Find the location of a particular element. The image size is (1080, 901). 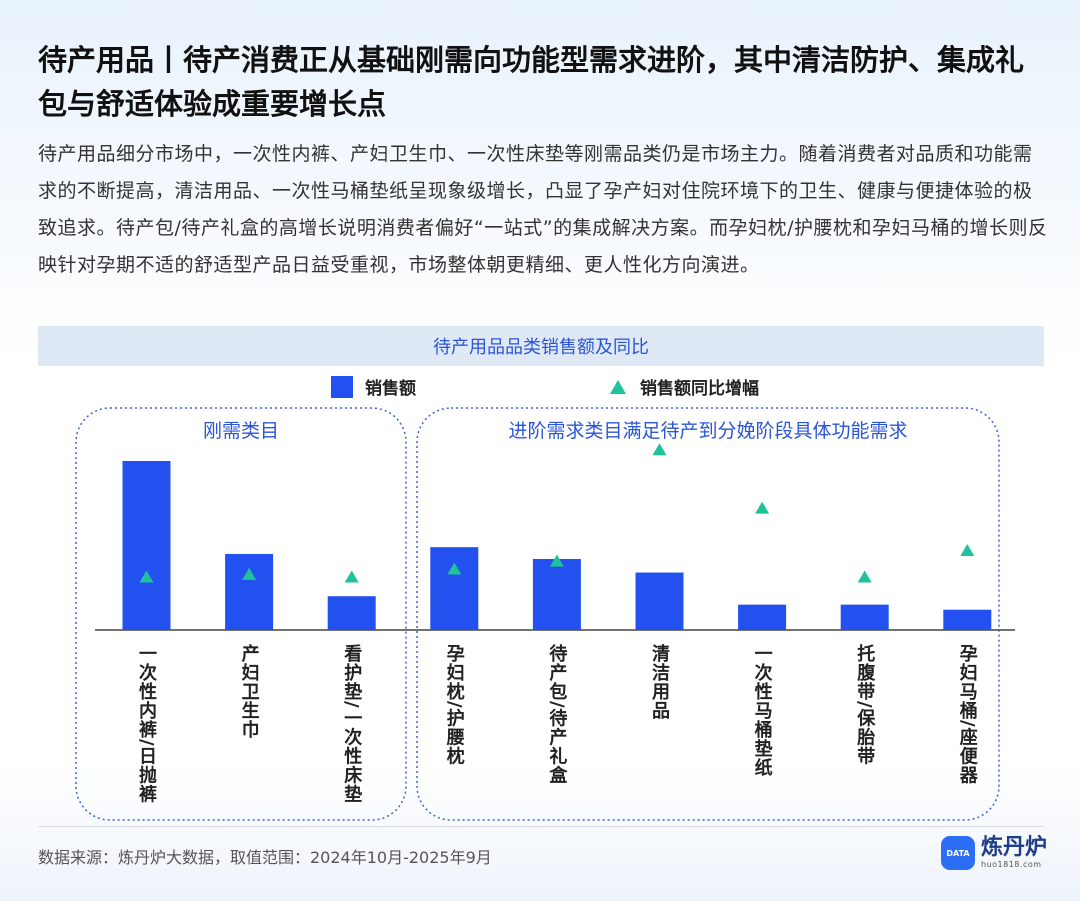

logo-badge-text: DATA is located at coordinates (958, 853).